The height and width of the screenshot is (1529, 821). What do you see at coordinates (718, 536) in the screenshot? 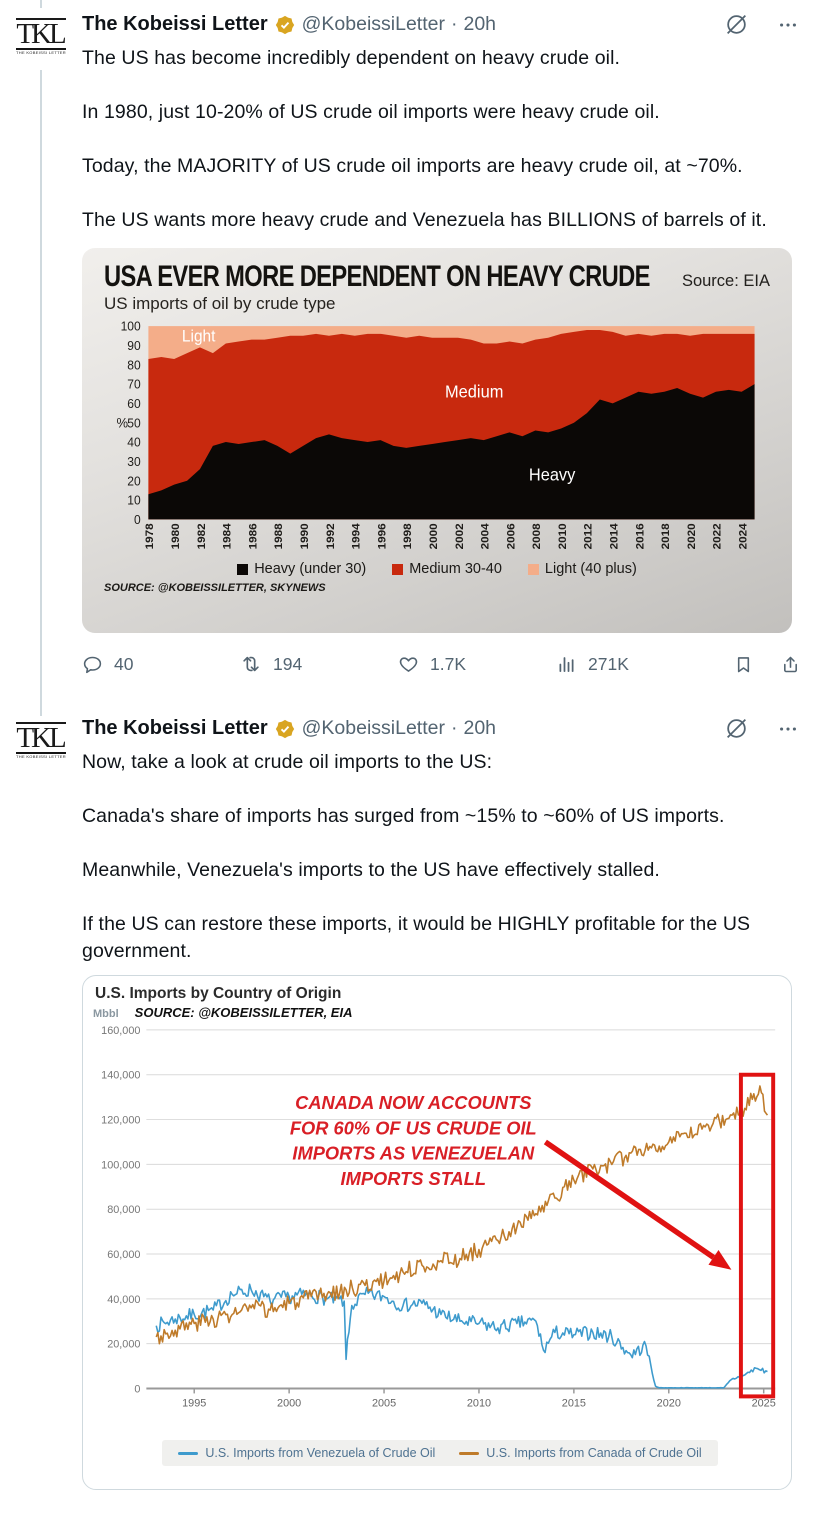
I see `svg-text: 2022` at bounding box center [718, 536].